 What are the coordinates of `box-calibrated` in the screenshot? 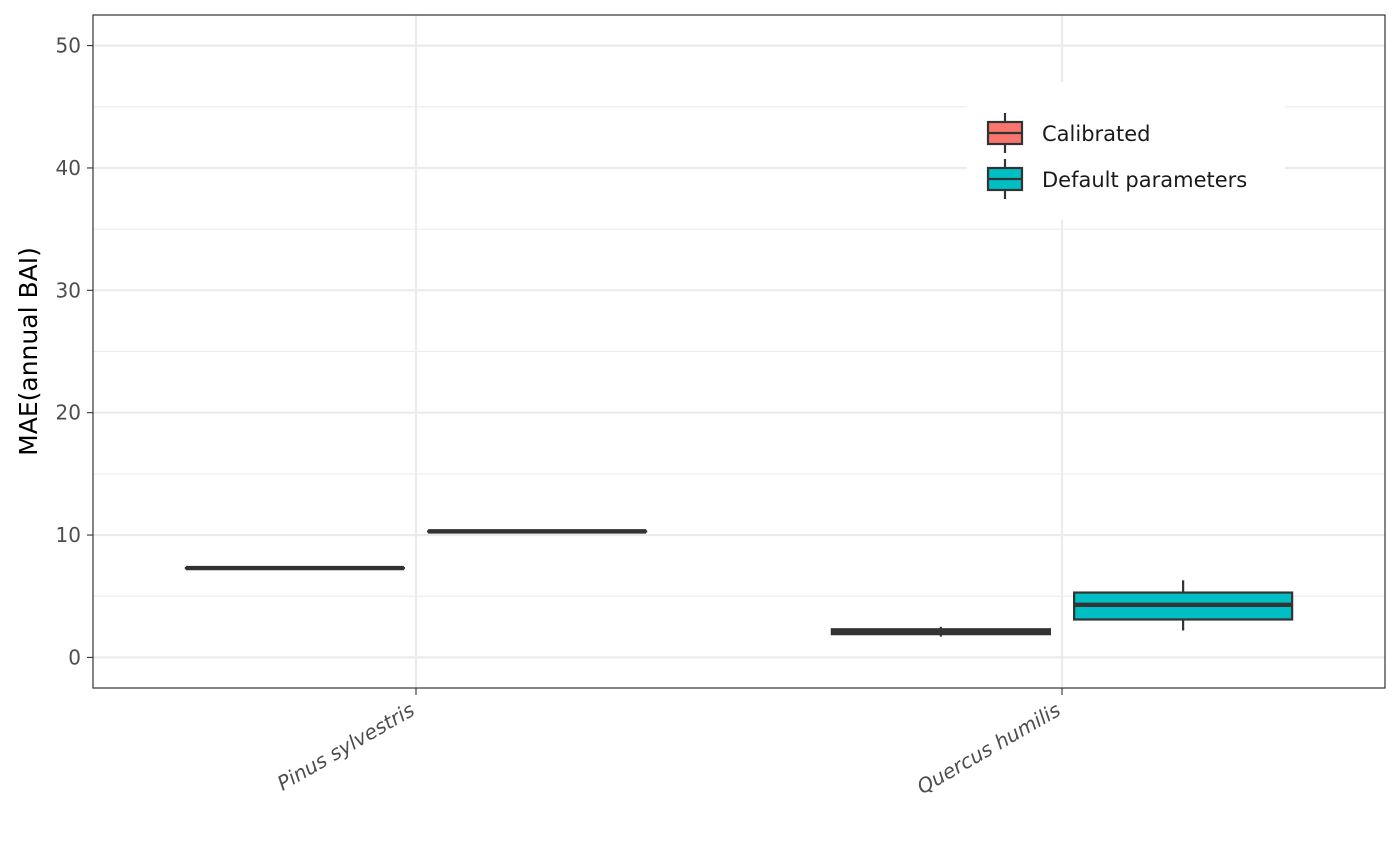 It's located at (940, 631).